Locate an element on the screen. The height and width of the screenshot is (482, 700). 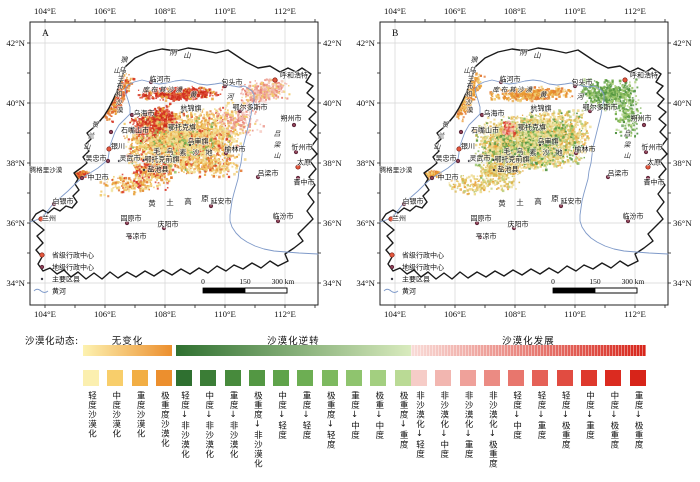
map-legend-item-label: 地级行政中心 is located at coordinates (73, 267).